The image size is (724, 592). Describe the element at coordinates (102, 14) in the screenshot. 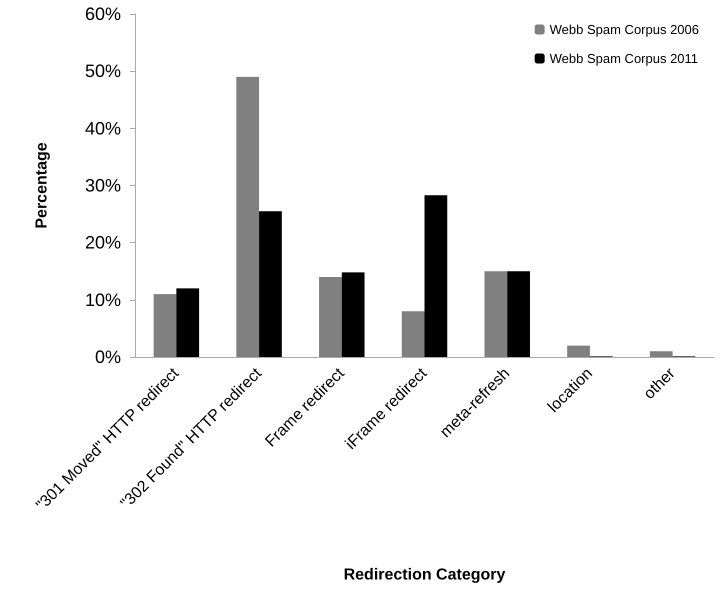

I see `y-tick-label: 60%` at that location.